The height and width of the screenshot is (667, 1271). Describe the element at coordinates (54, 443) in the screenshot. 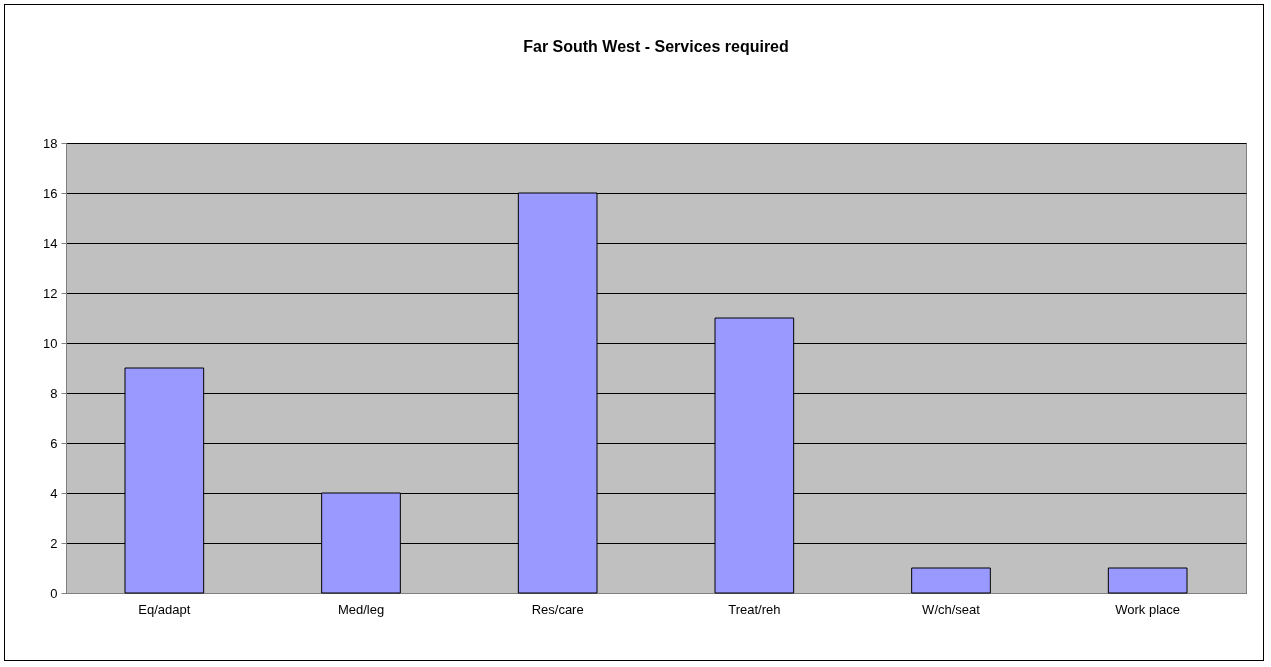

I see `y-tick-label: 6` at that location.